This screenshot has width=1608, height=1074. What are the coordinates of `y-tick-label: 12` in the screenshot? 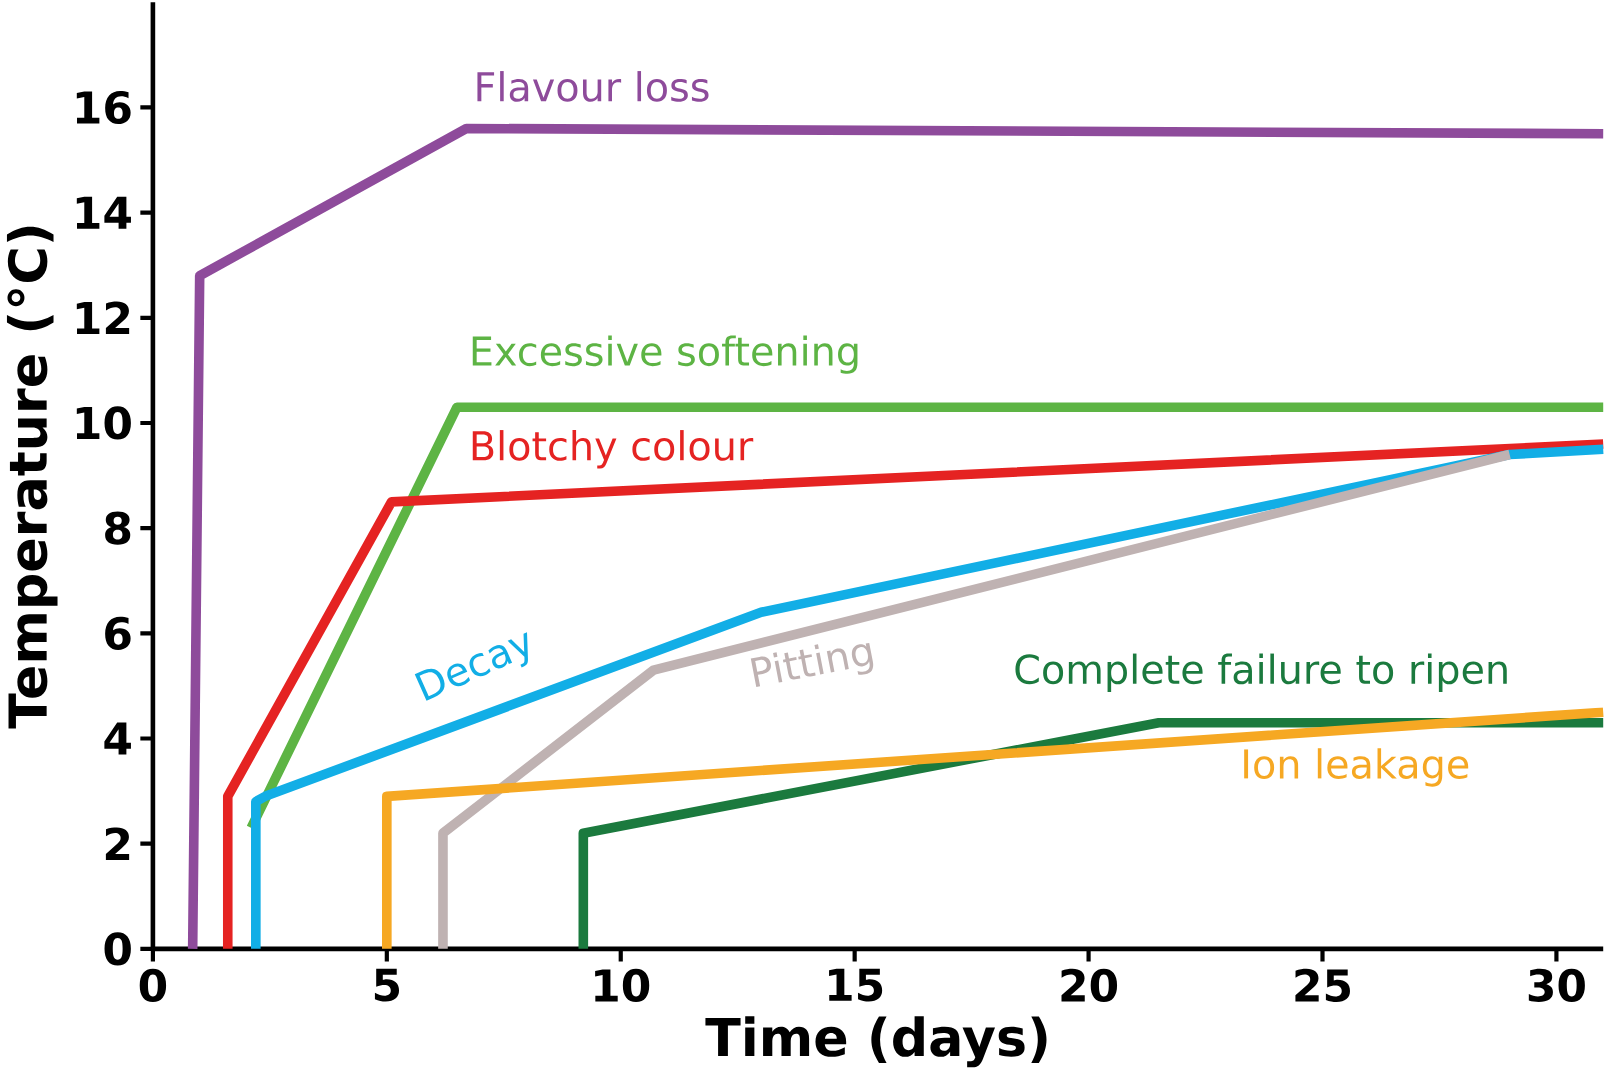 It's located at (103, 317).